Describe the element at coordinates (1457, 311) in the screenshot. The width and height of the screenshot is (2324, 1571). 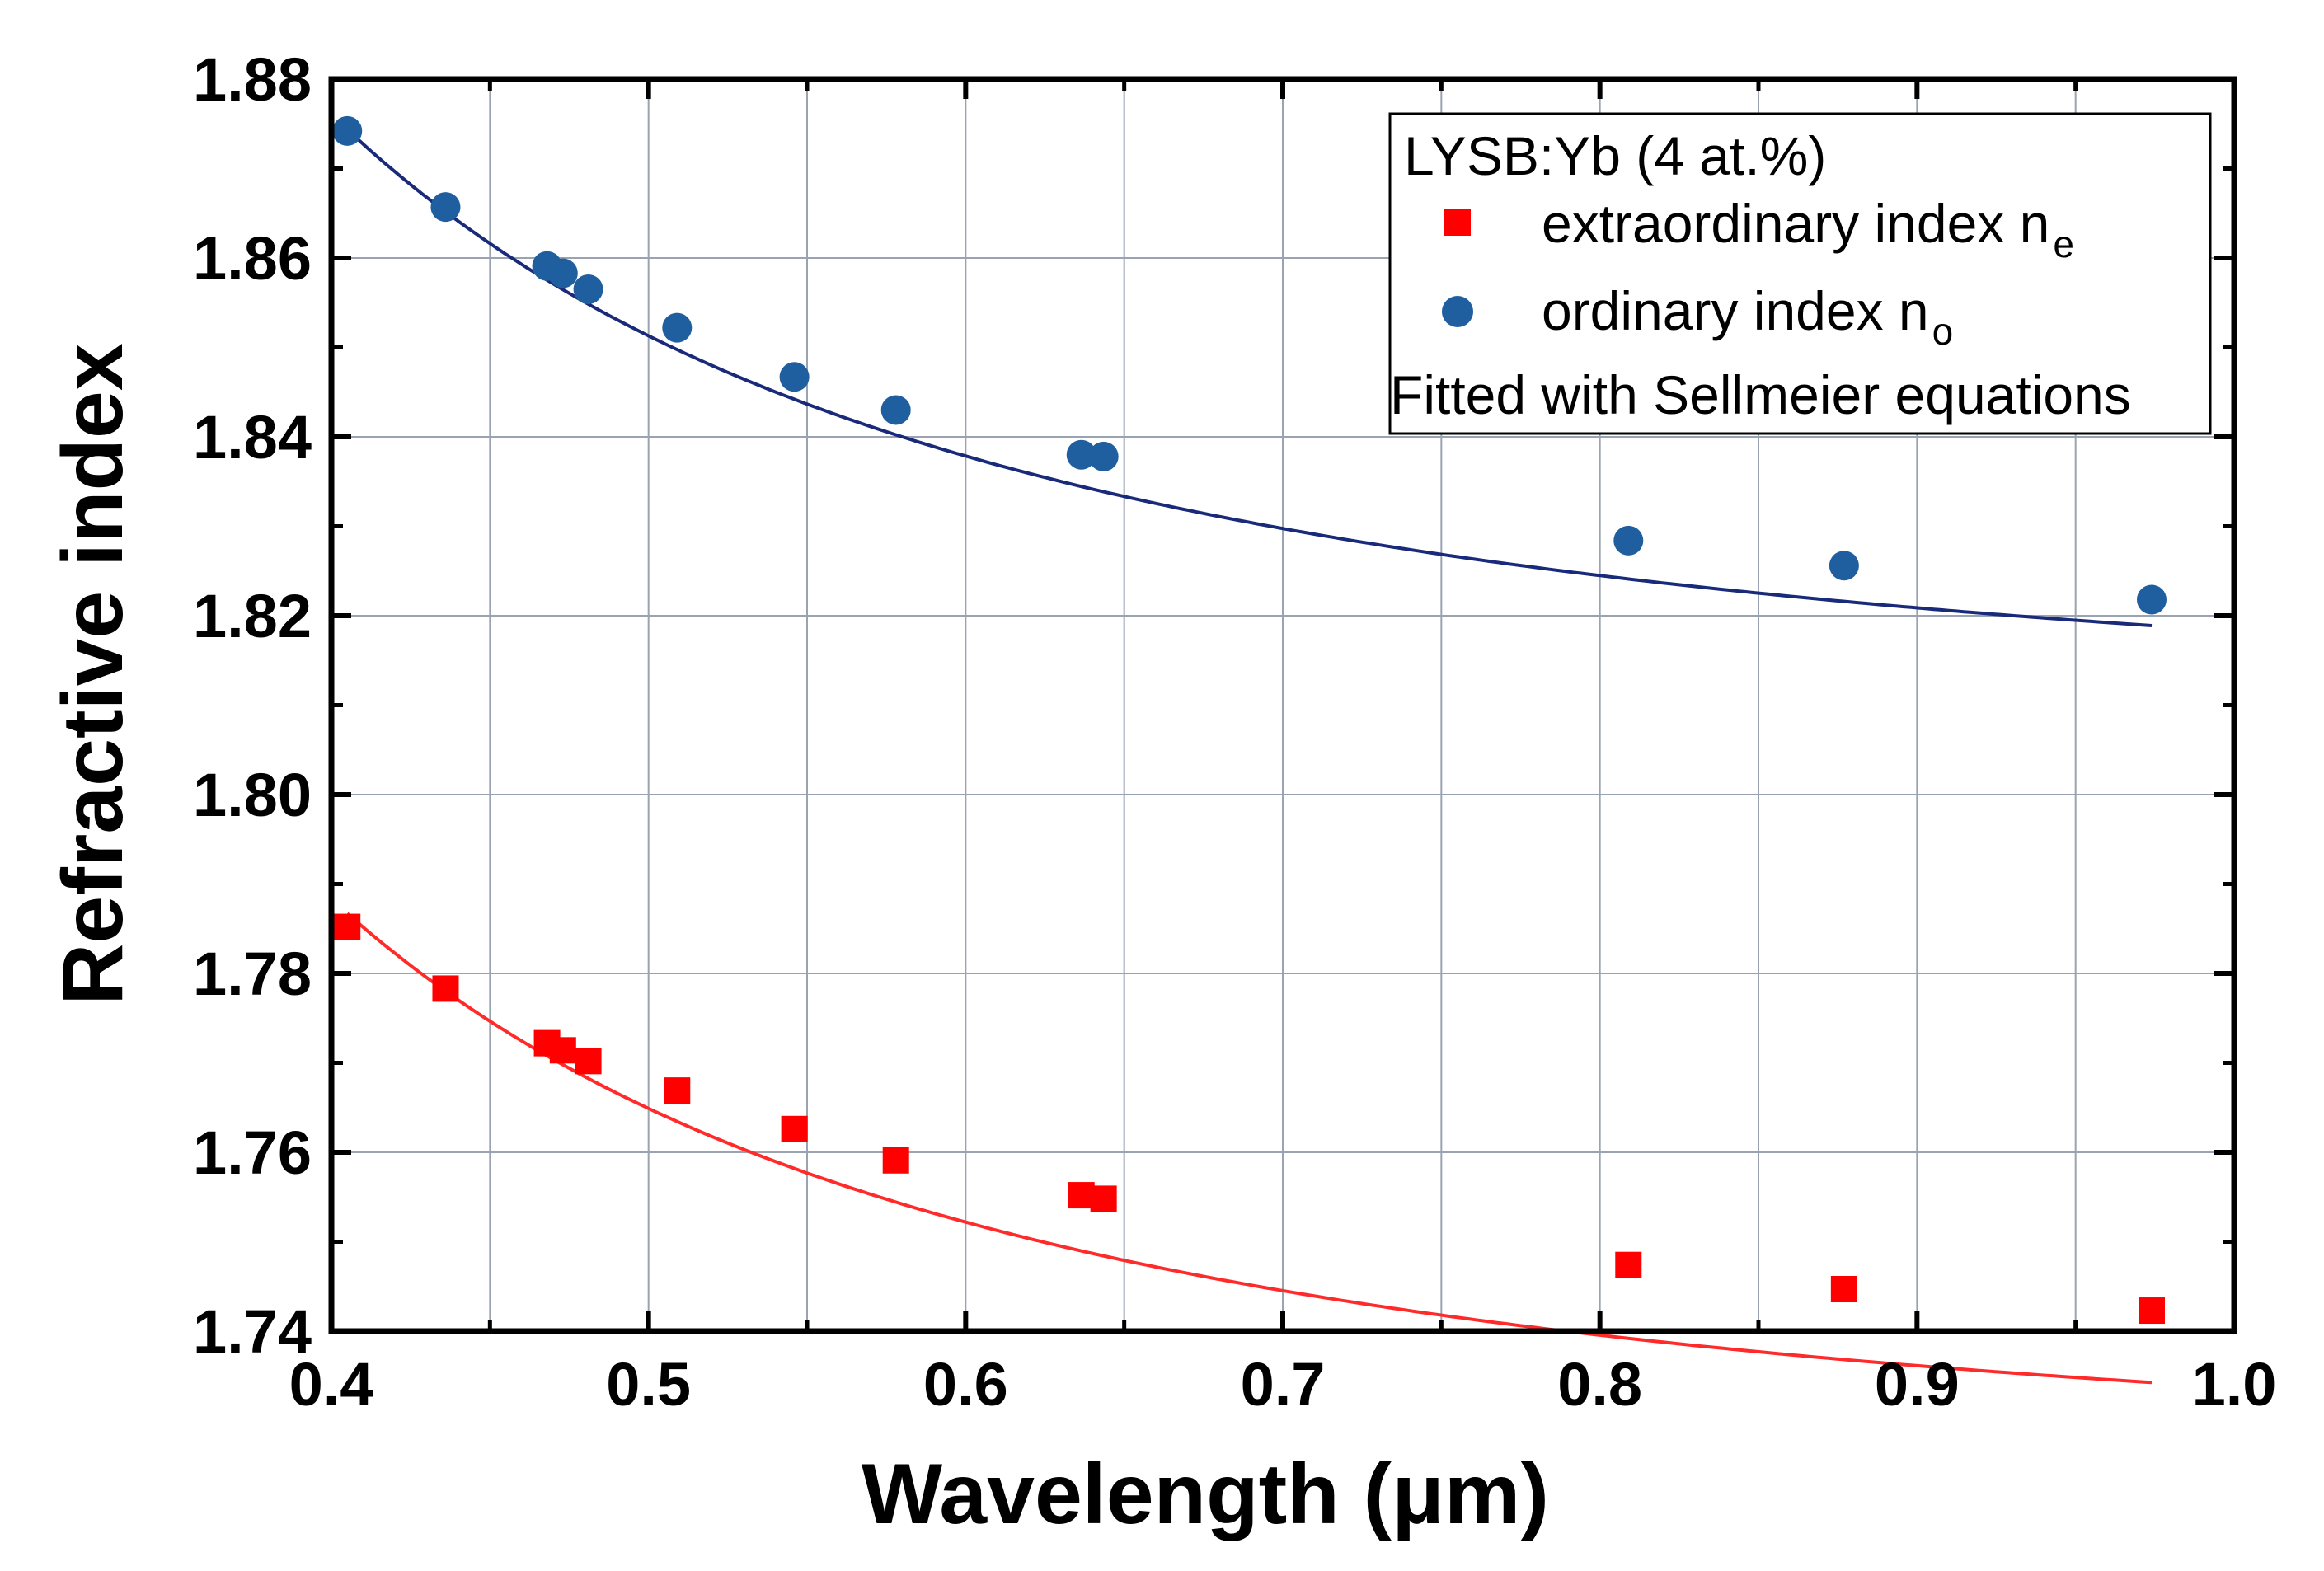
I see `legend-marker-ordinary` at that location.